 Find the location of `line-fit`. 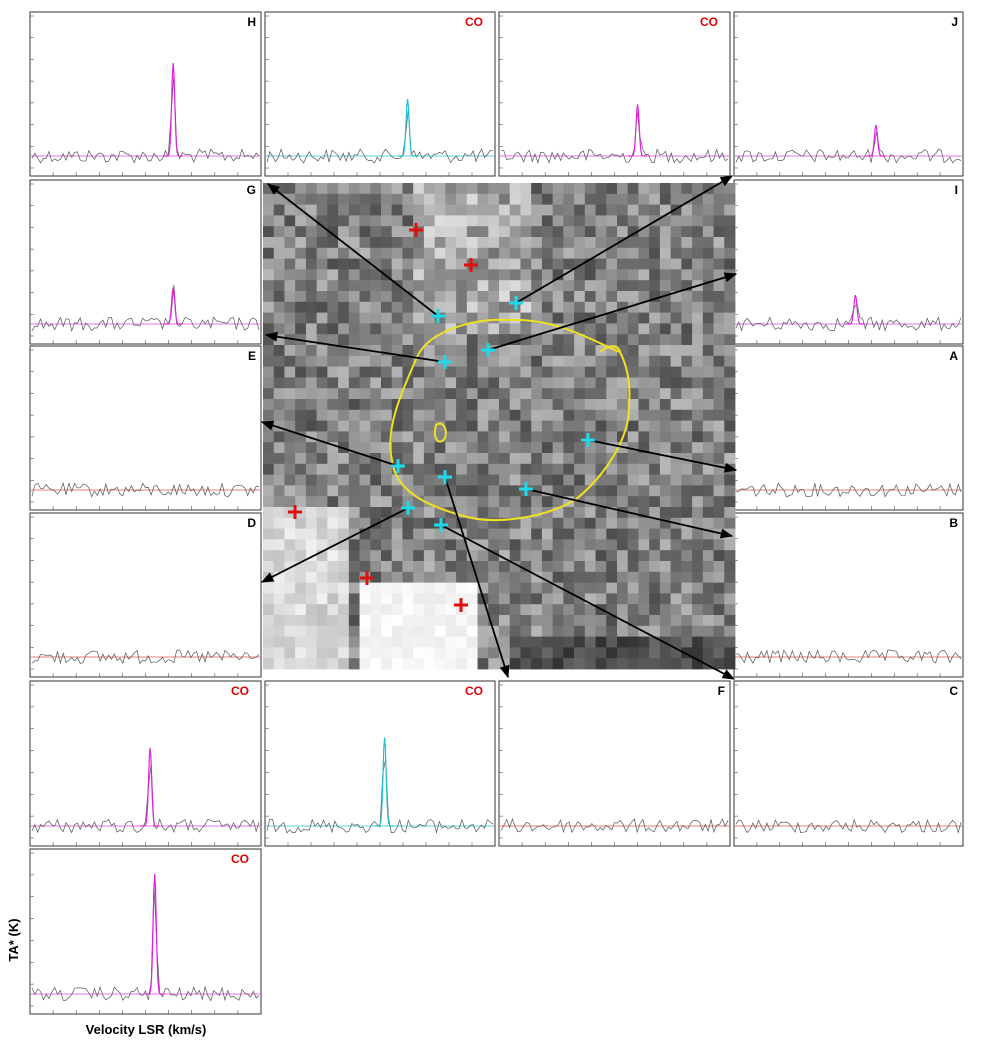

line-fit is located at coordinates (876, 140).